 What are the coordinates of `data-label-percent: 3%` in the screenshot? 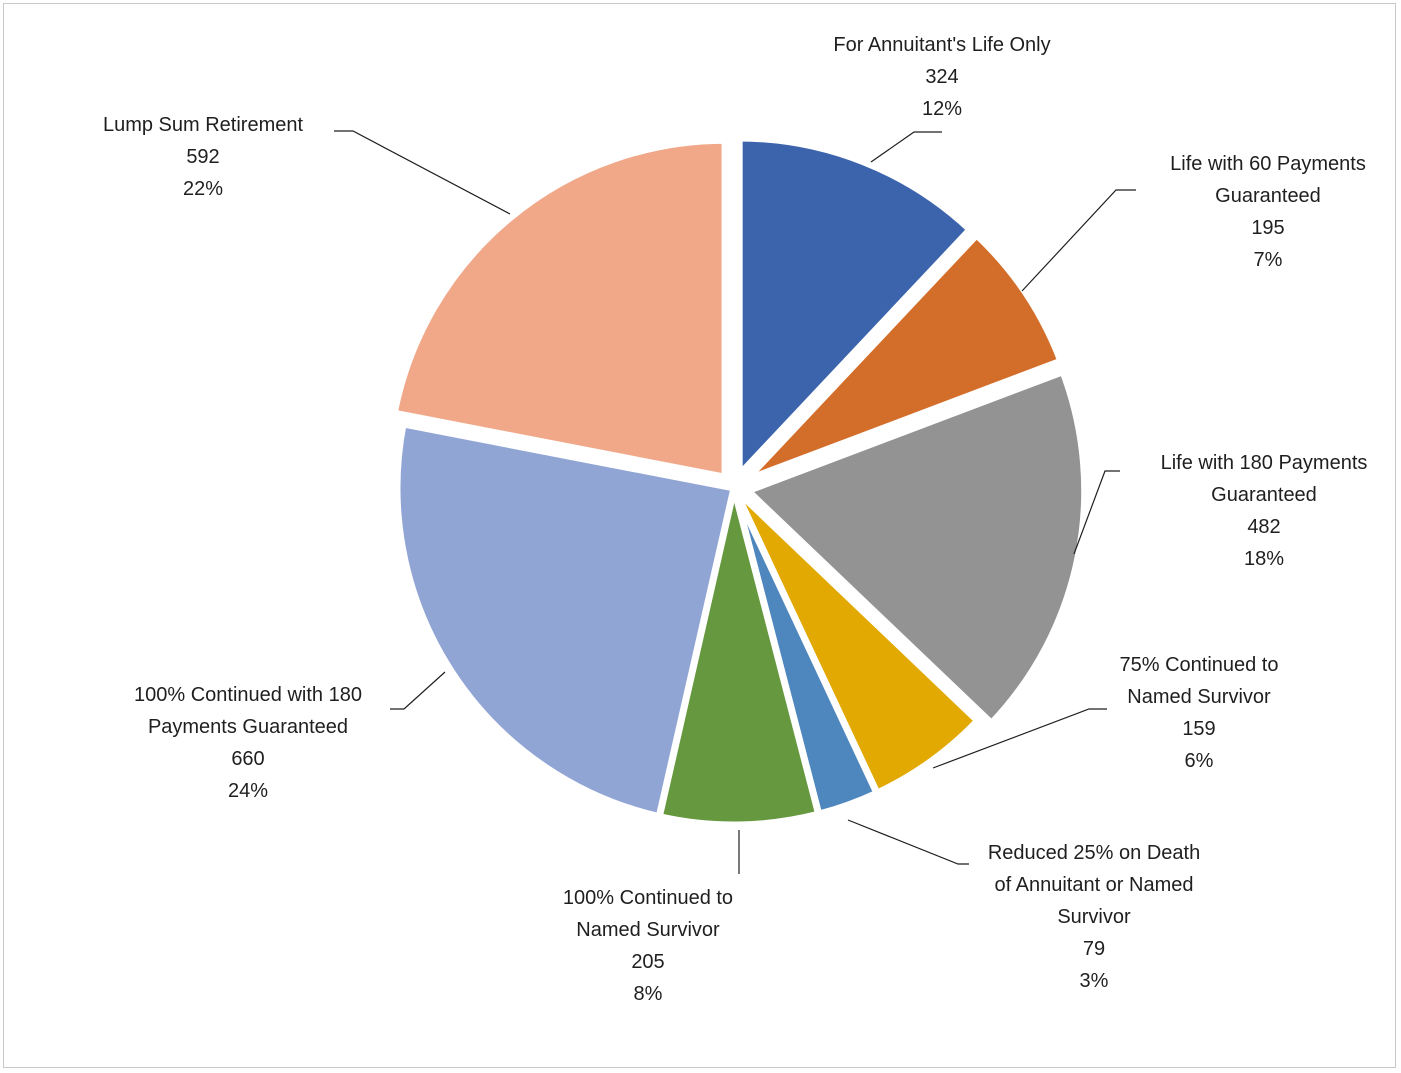 It's located at (1094, 981).